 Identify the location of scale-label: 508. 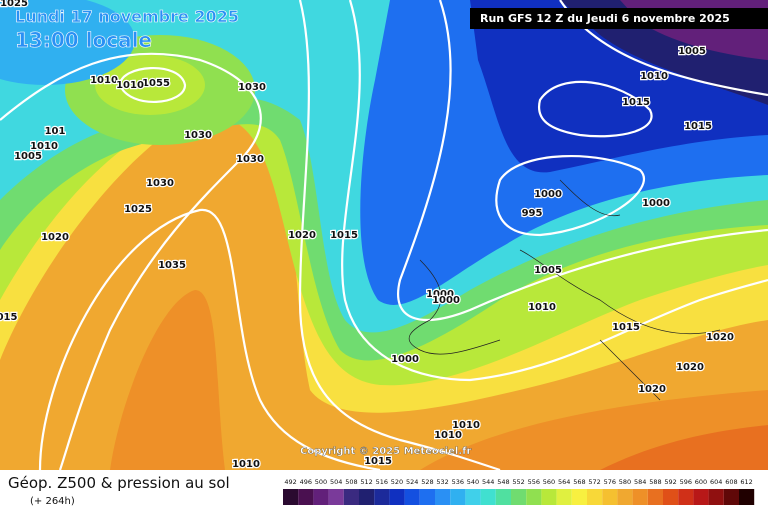
(351, 482).